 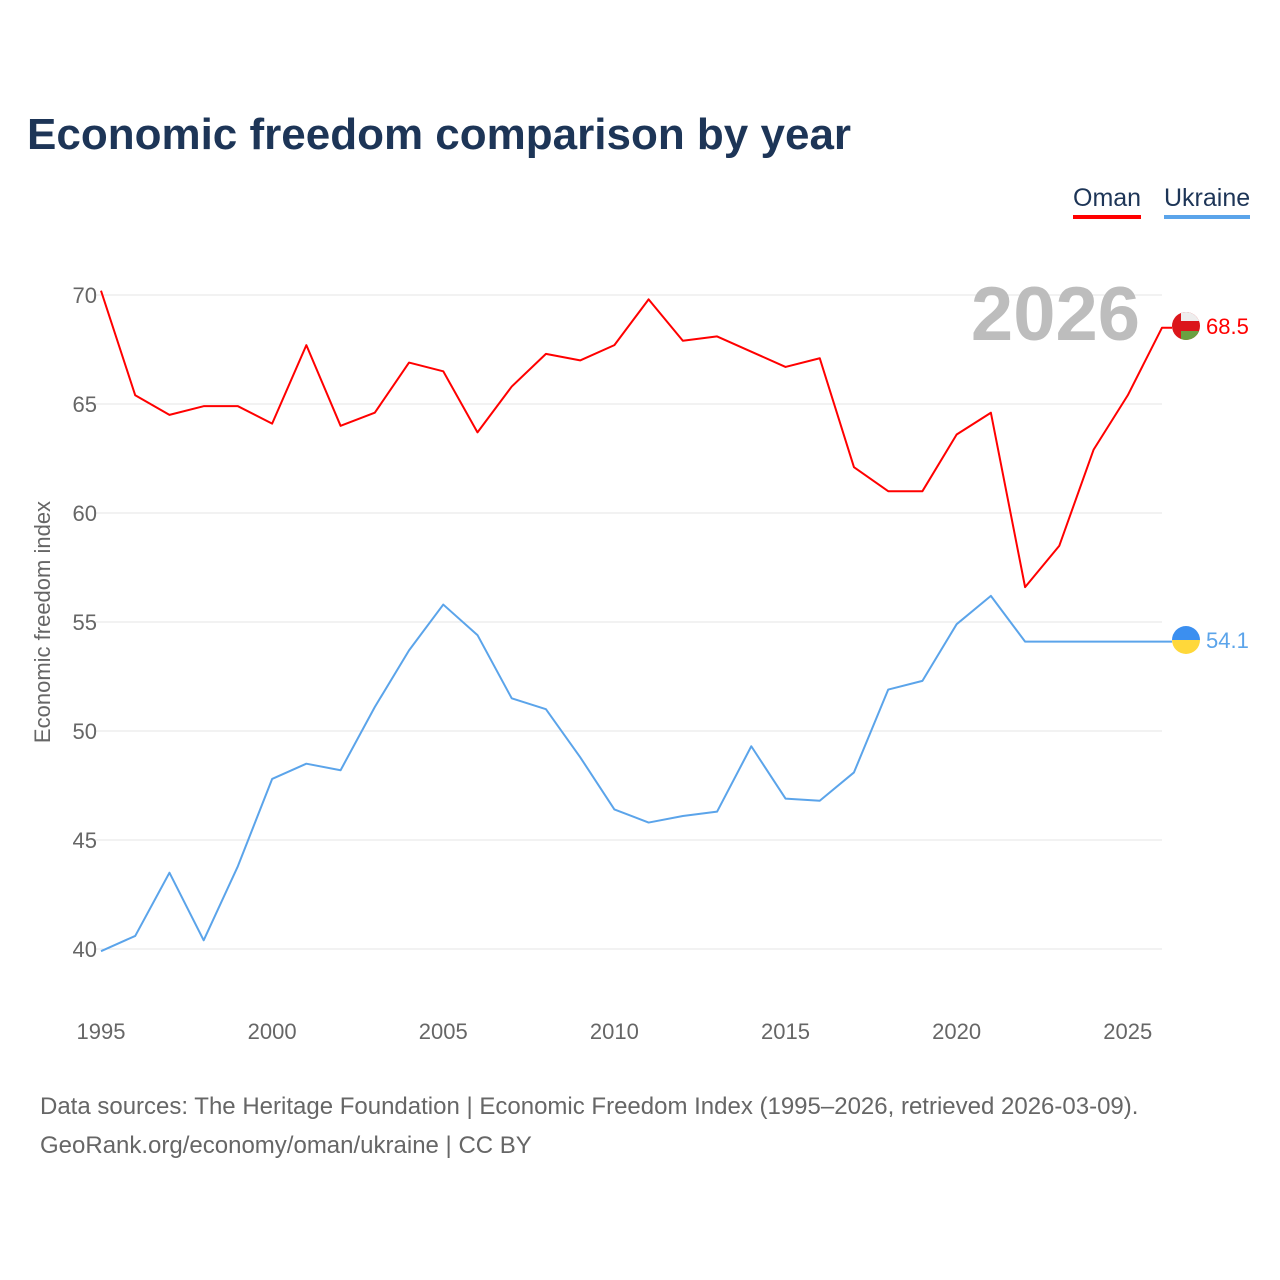 What do you see at coordinates (85, 295) in the screenshot?
I see `y-tick-label: 70` at bounding box center [85, 295].